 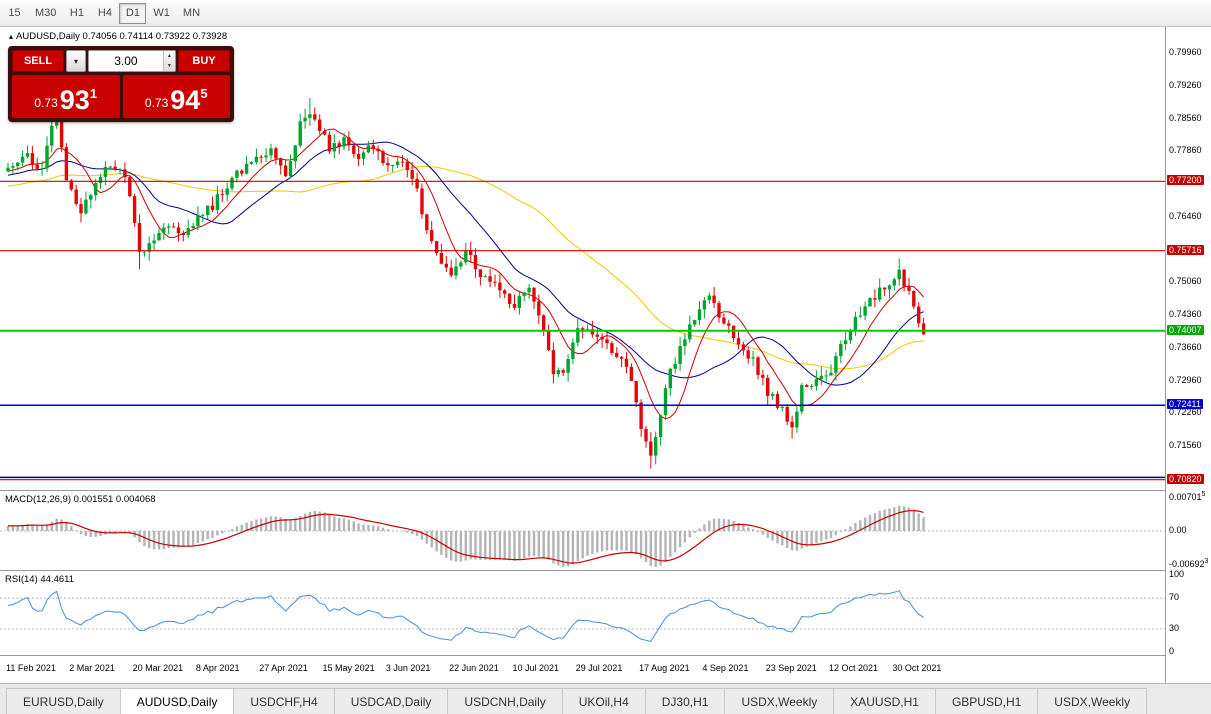 What do you see at coordinates (1185, 150) in the screenshot?
I see `price-axis-label: 0.77860` at bounding box center [1185, 150].